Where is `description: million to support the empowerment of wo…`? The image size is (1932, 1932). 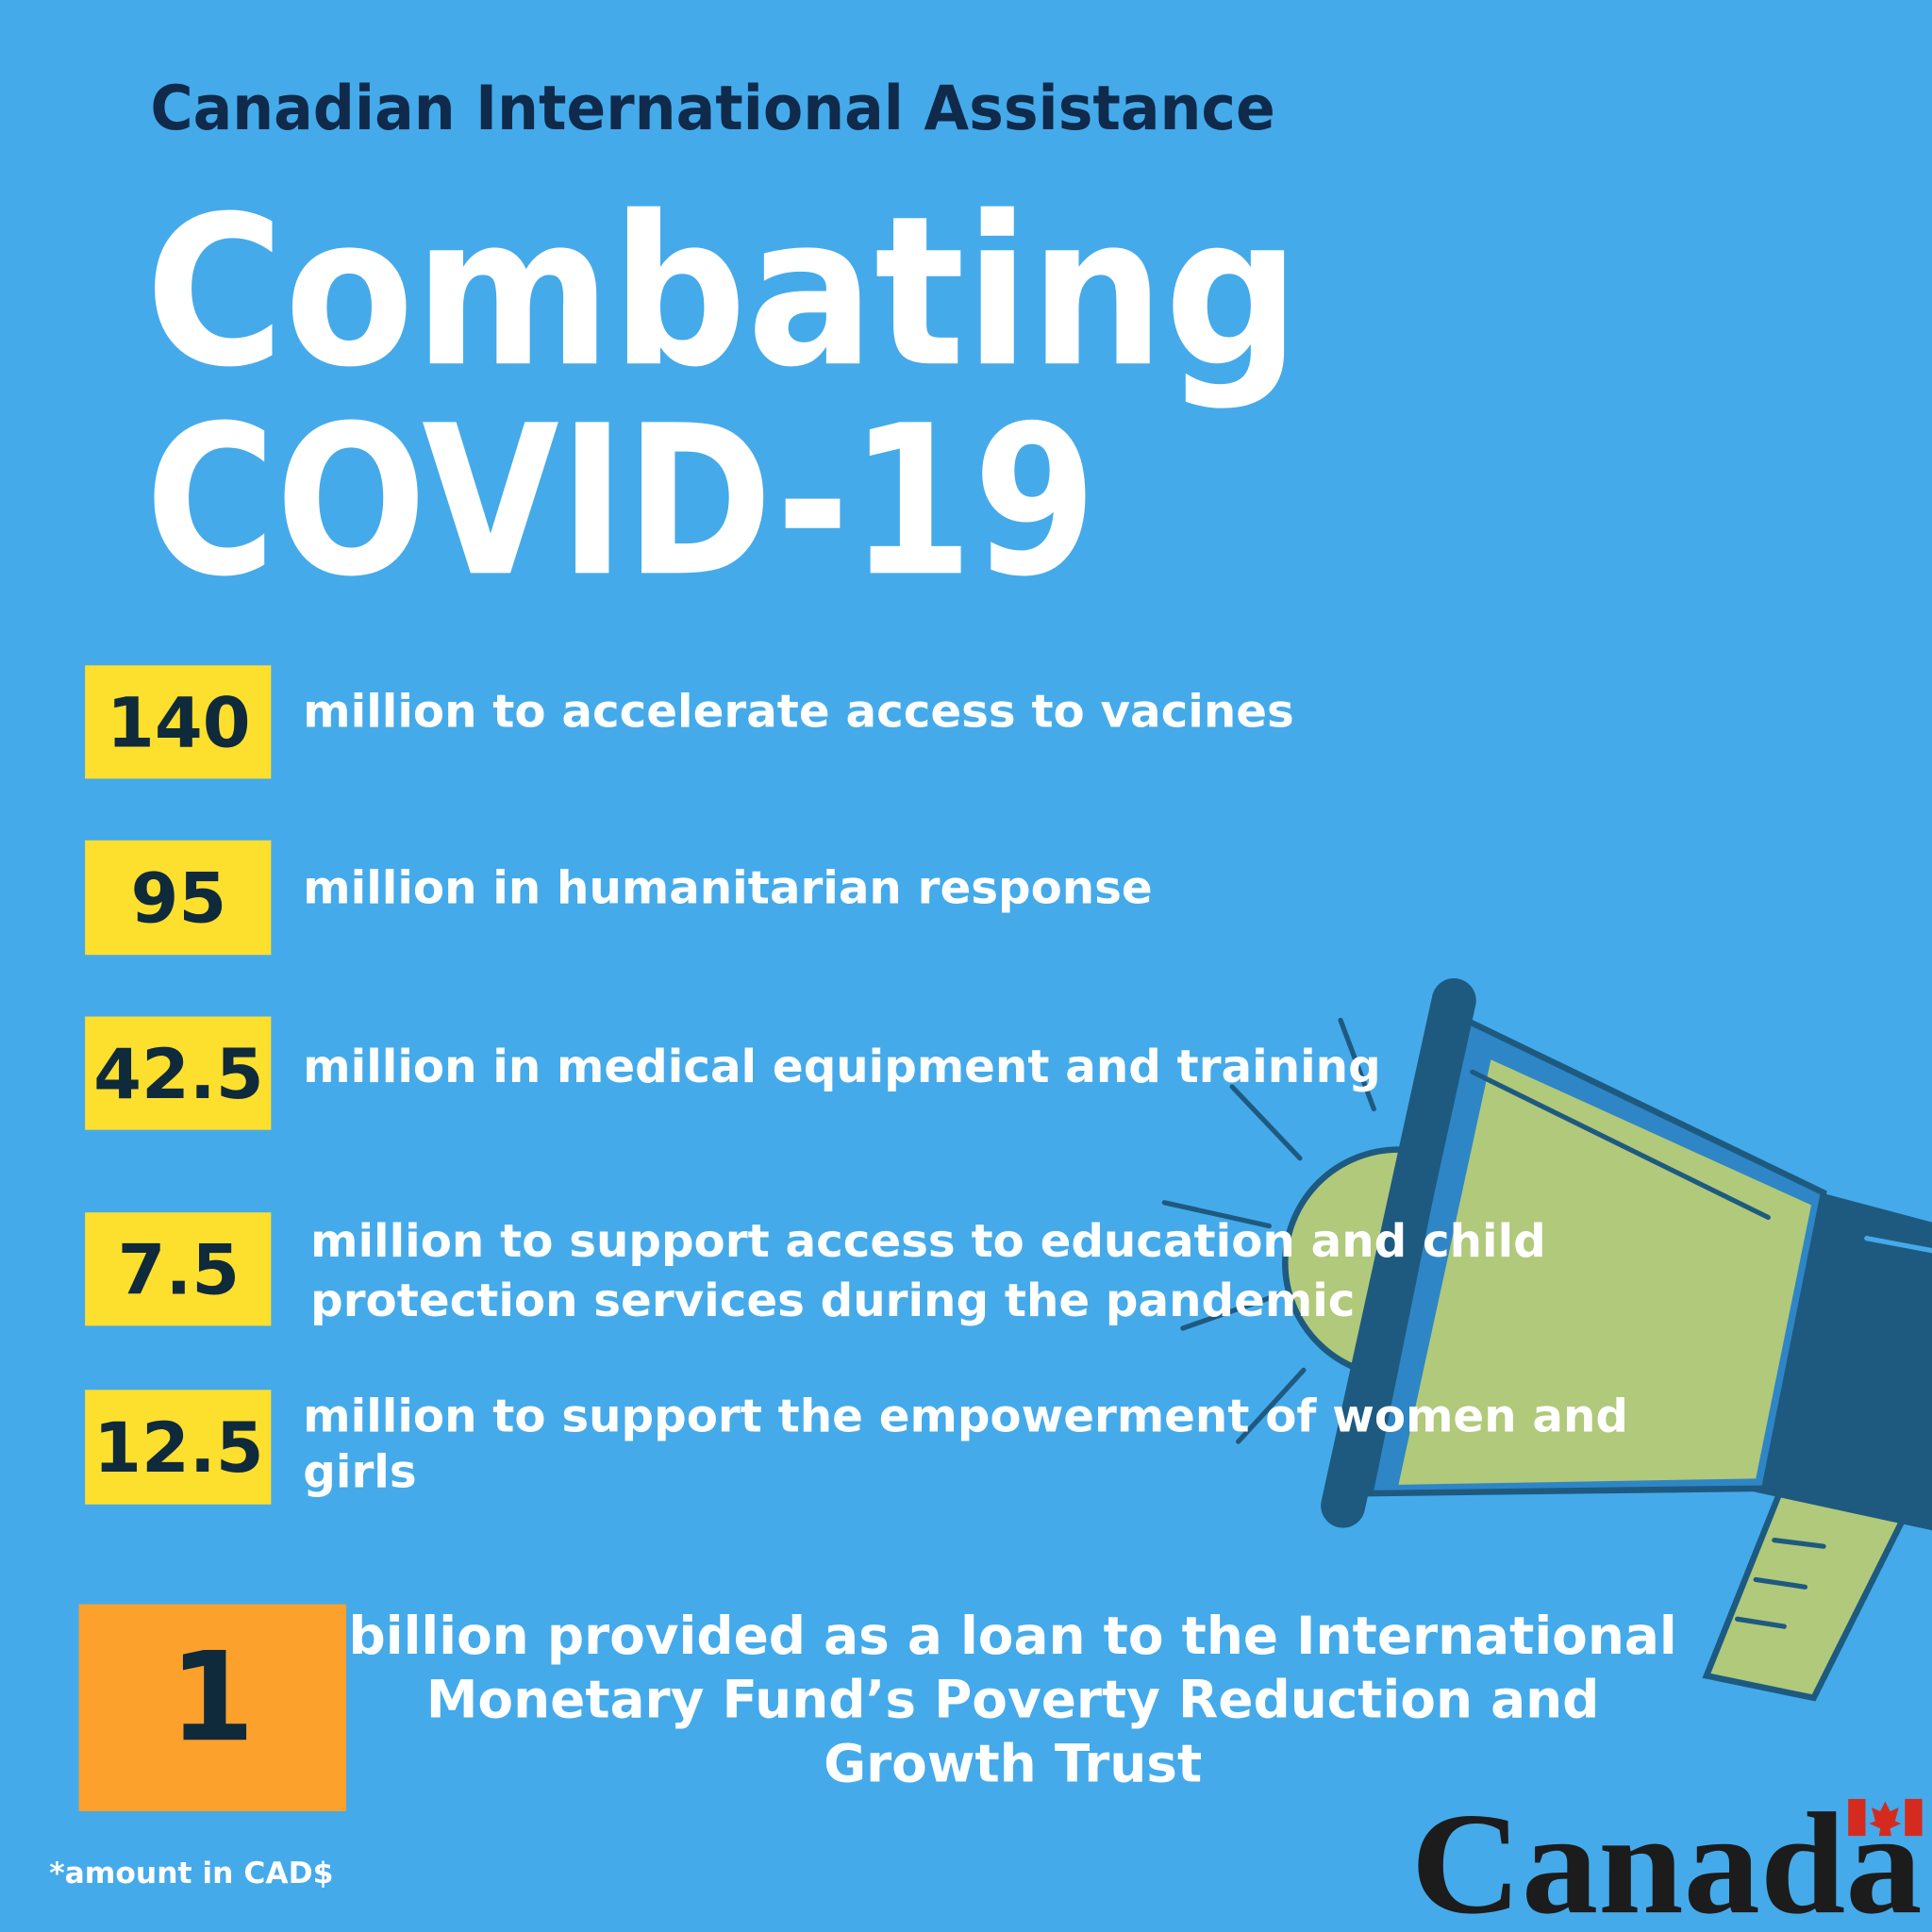 description: million to support the empowerment of wo… is located at coordinates (965, 1417).